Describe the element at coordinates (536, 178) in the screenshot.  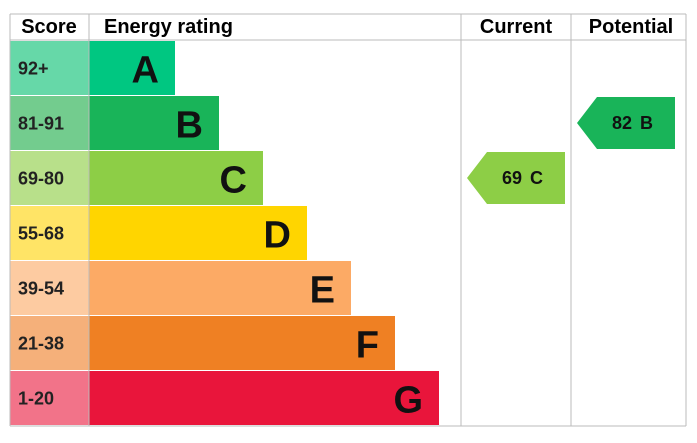
I see `current-letter: C` at that location.